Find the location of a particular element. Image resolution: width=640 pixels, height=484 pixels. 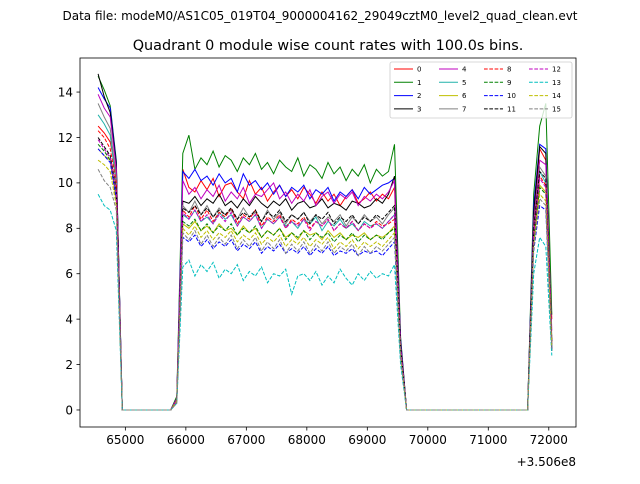

x-tick-label: 65000 is located at coordinates (125, 440).